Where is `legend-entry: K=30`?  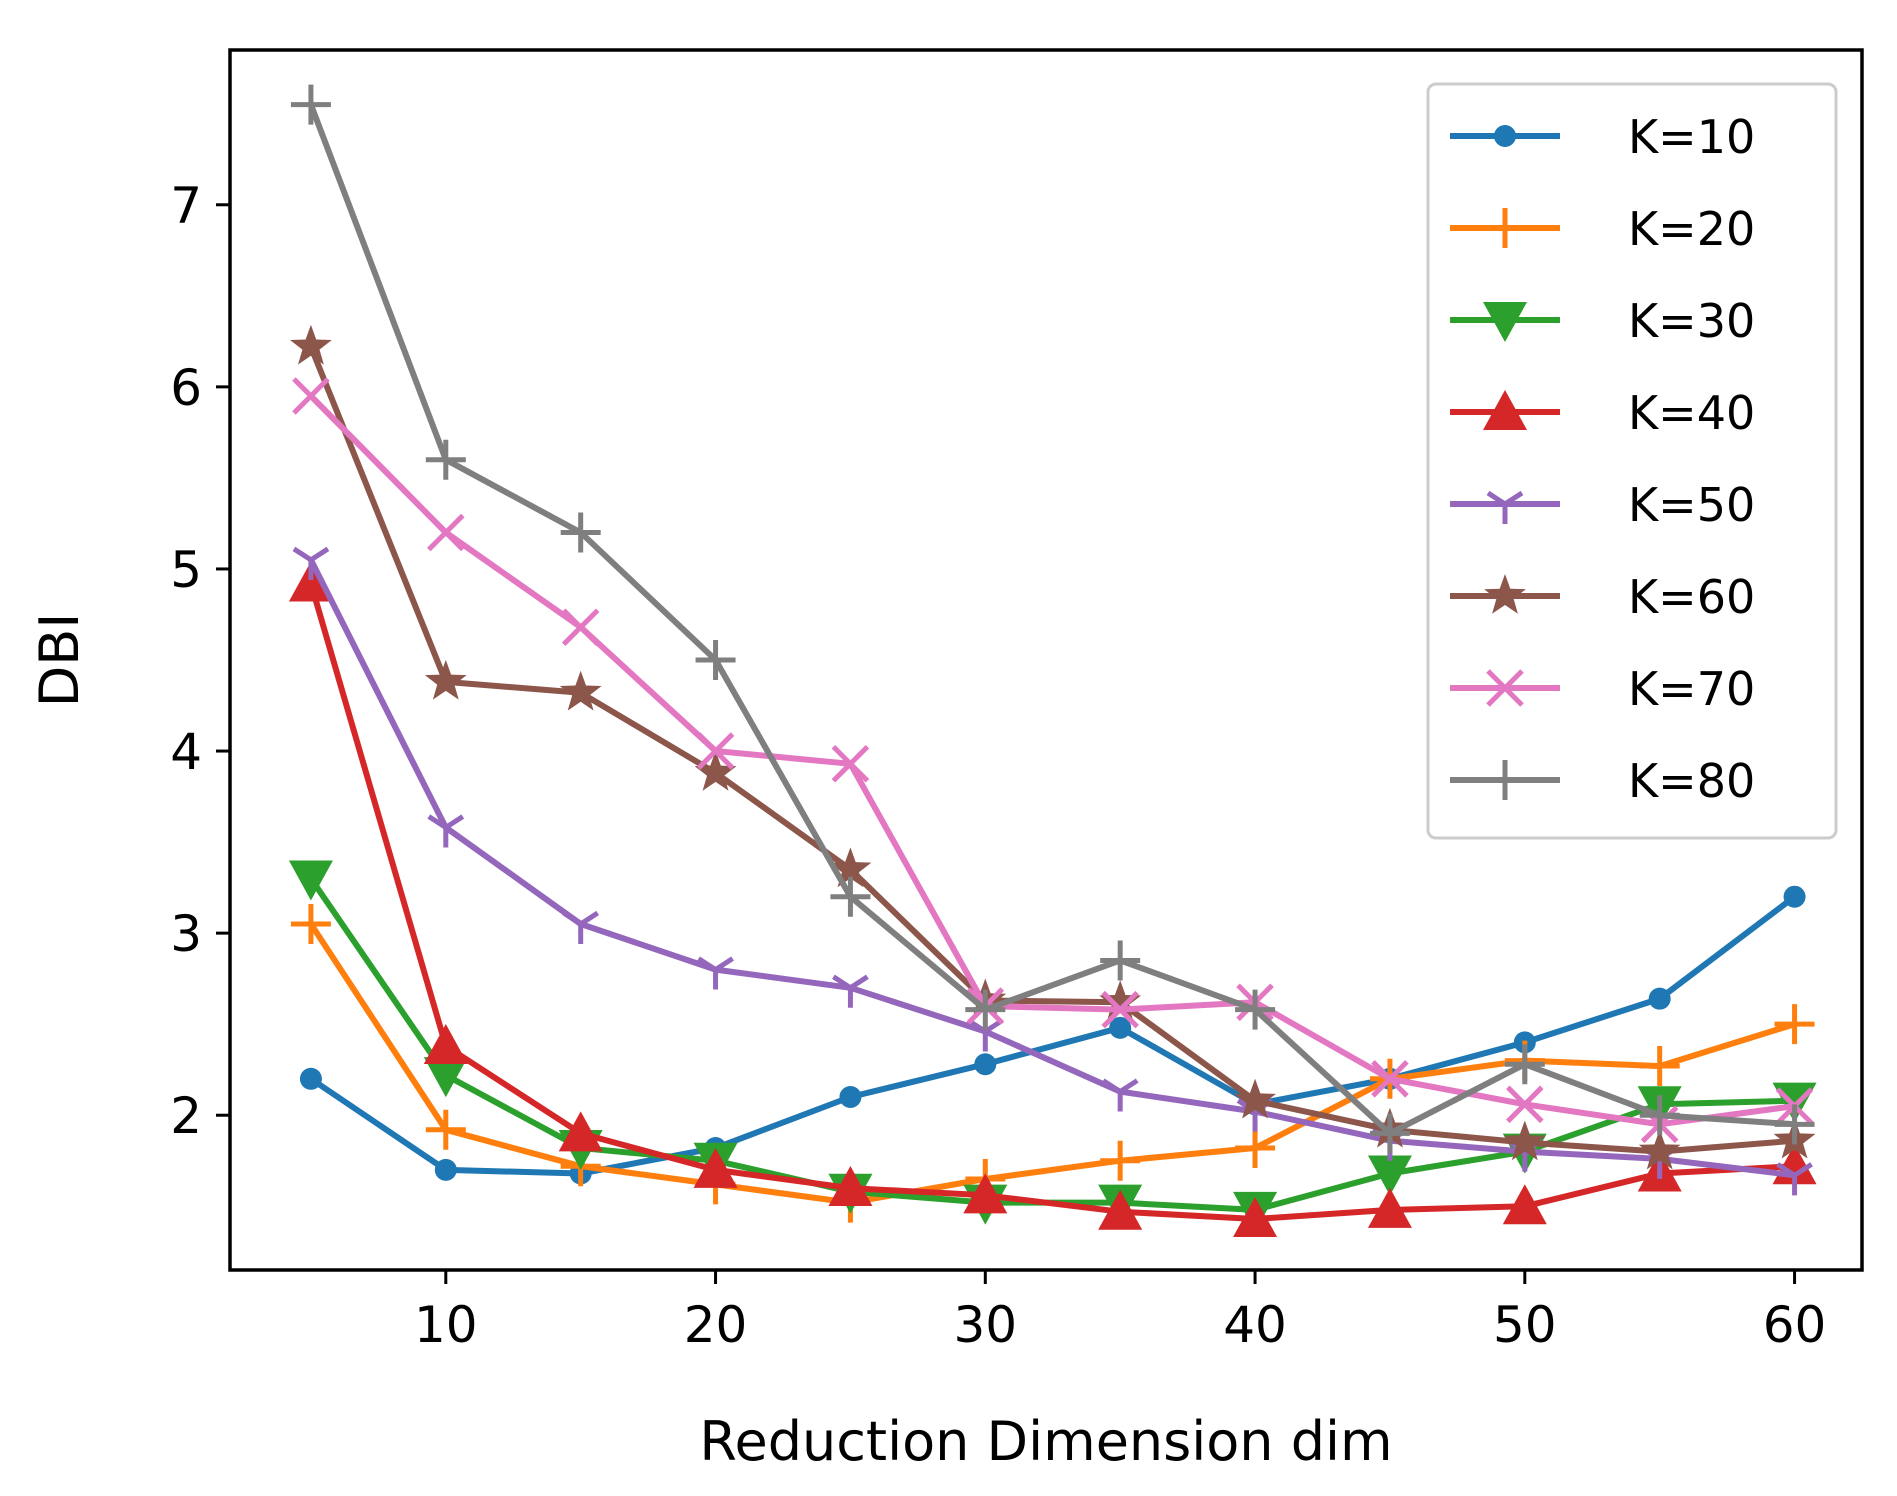 legend-entry: K=30 is located at coordinates (1602, 321).